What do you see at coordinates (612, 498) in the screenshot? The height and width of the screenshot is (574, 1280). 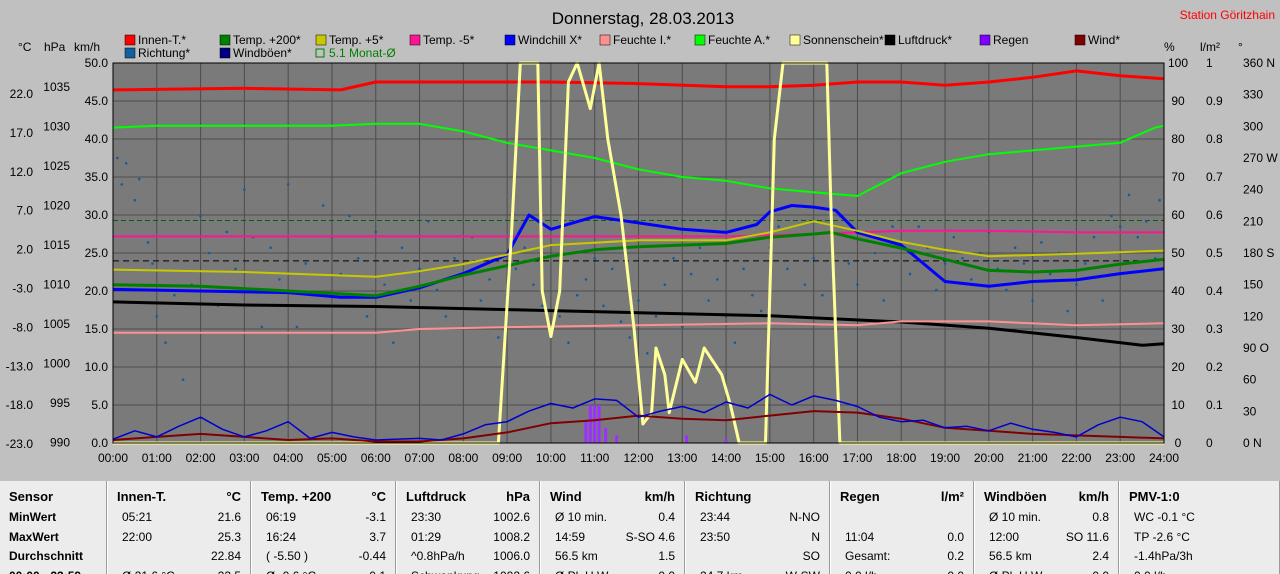 I see `stats-header: Wind km/h` at bounding box center [612, 498].